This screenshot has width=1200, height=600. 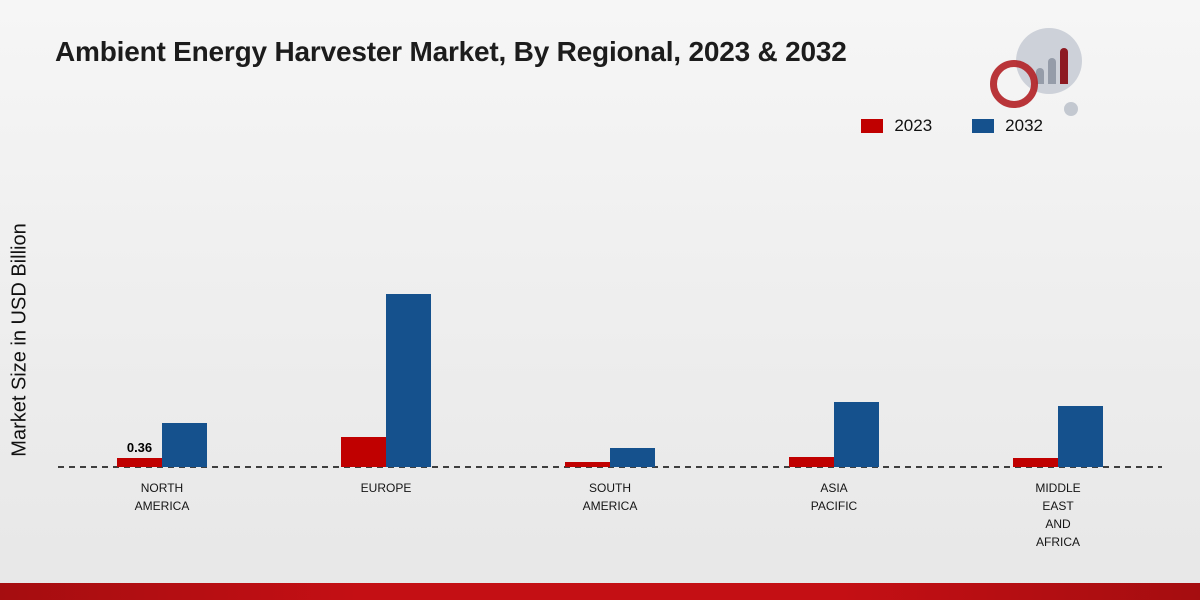 What do you see at coordinates (913, 125) in the screenshot?
I see `legend-label: 2023` at bounding box center [913, 125].